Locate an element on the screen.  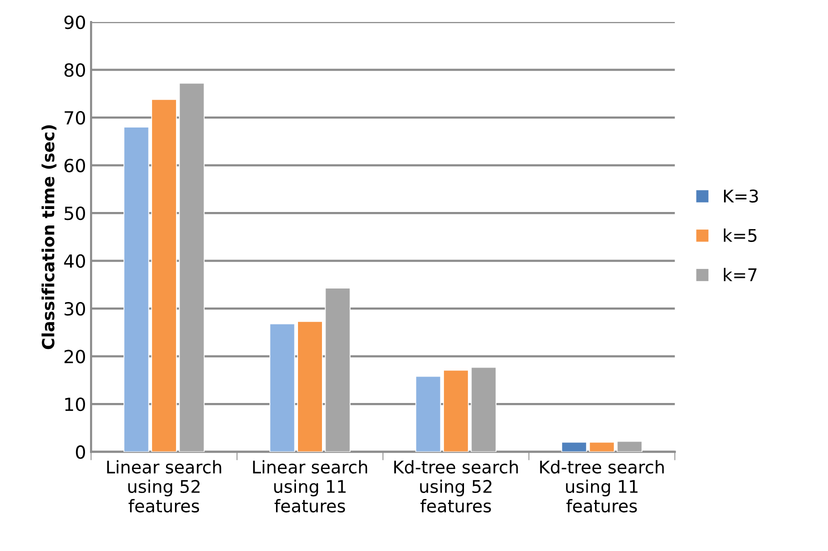
y-tick-label: 40 is located at coordinates (75, 261).